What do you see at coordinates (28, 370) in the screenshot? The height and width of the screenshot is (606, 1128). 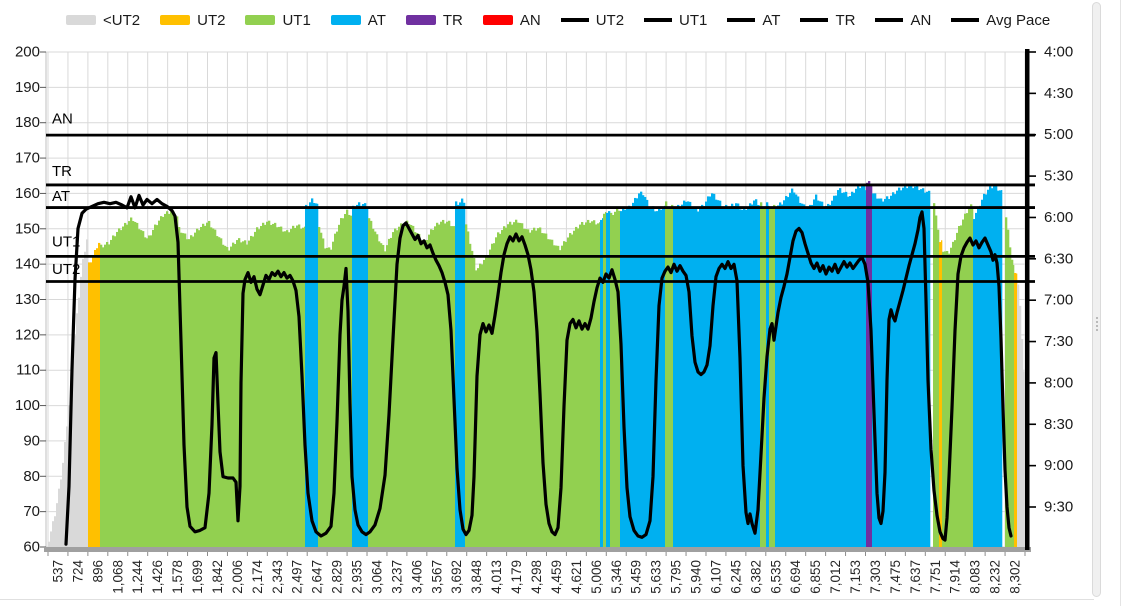 I see `left-axis-label: 110` at bounding box center [28, 370].